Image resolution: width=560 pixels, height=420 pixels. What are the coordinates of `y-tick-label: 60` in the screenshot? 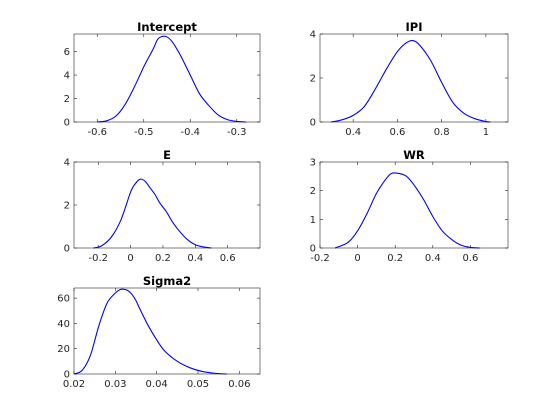 It's located at (63, 299).